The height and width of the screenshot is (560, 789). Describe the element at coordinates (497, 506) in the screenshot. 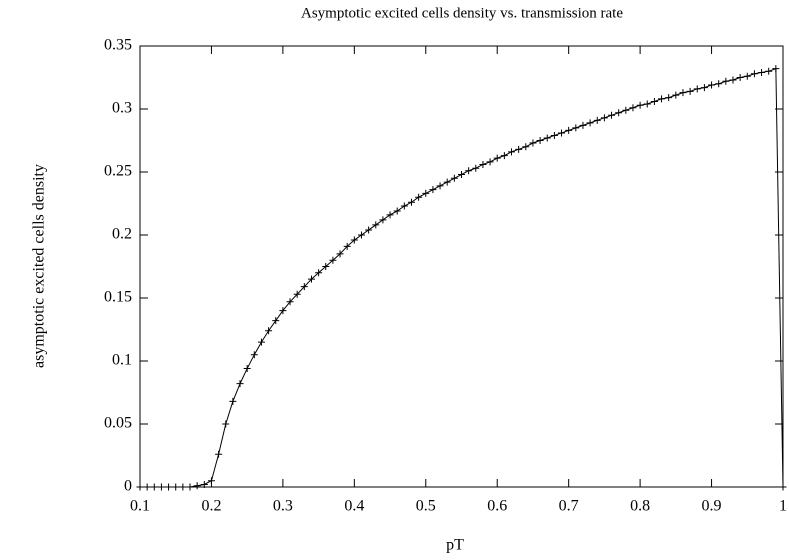

I see `x-tick-label: 0.6` at that location.